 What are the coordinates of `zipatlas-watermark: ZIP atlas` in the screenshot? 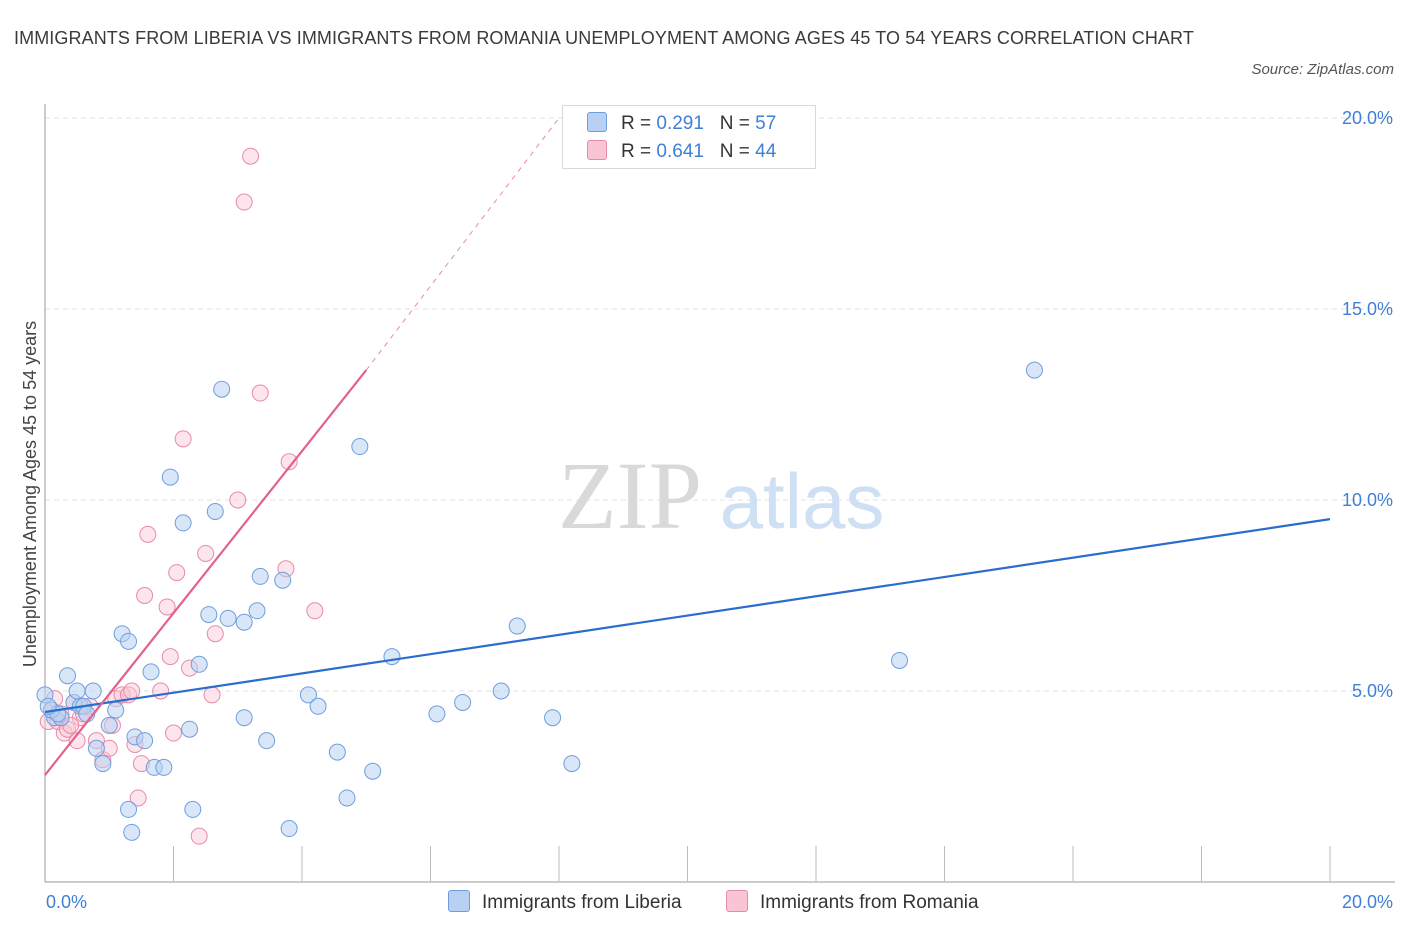 It's located at (721, 495).